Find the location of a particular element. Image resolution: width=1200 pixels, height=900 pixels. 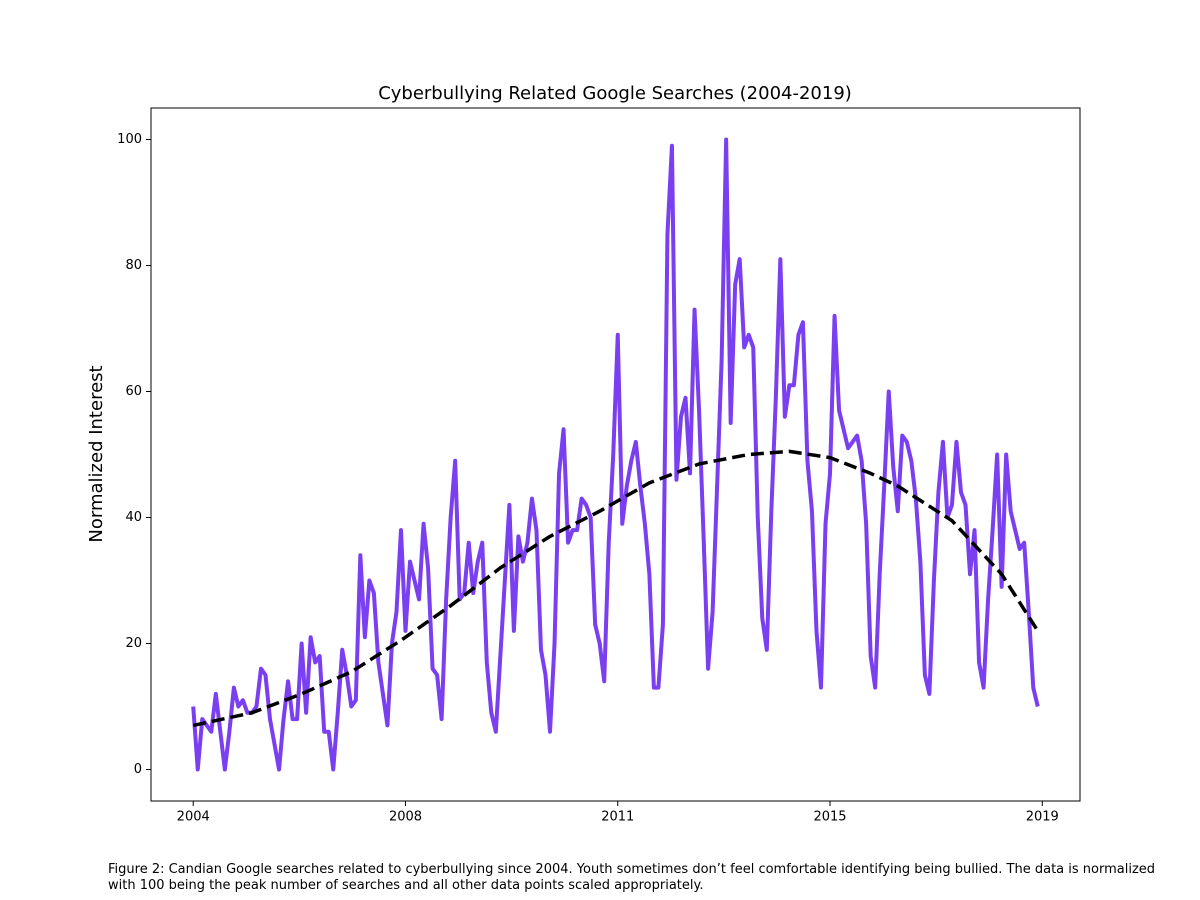

y-tick-label: 100 is located at coordinates (129, 139).